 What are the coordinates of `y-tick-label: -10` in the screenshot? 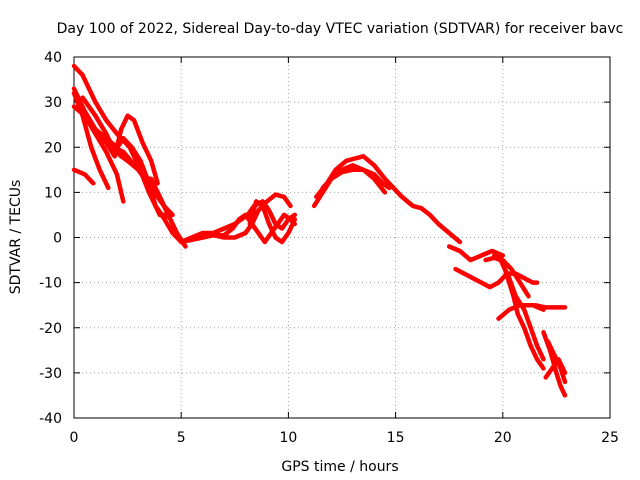 It's located at (50, 284).